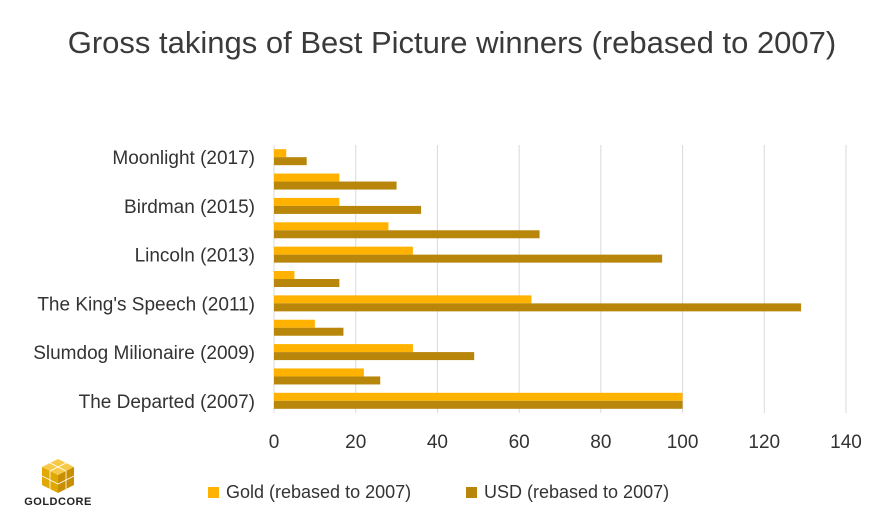  What do you see at coordinates (577, 492) in the screenshot?
I see `legend-label-usd: USD (rebased to 2007)` at bounding box center [577, 492].